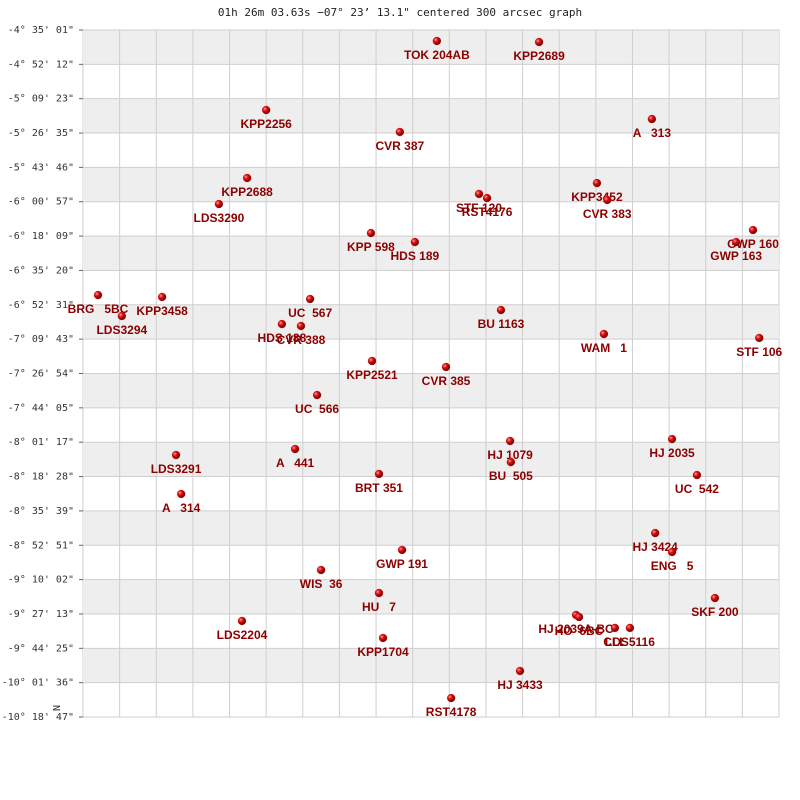 This screenshot has width=800, height=800. What do you see at coordinates (372, 375) in the screenshot?
I see `star-label: KPP2521` at bounding box center [372, 375].